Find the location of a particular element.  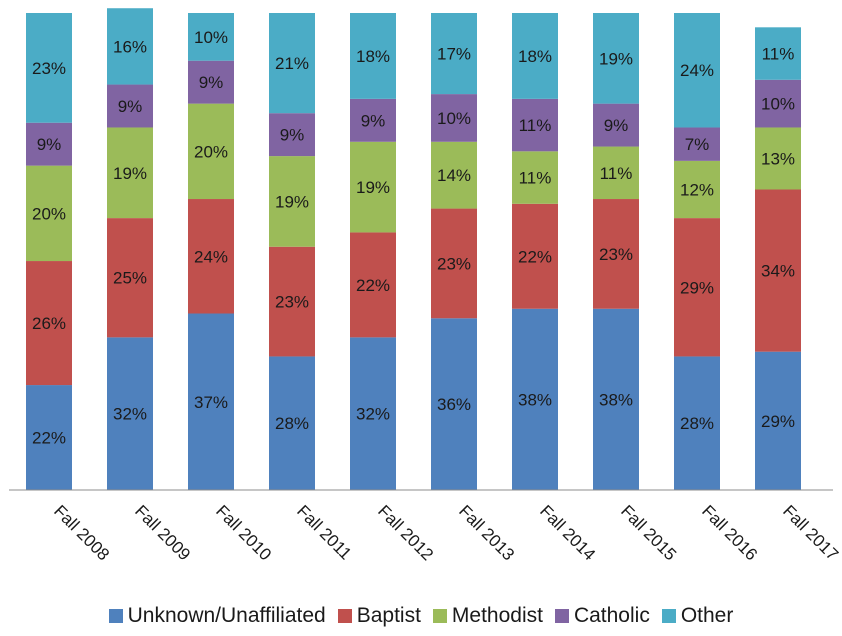

bar-baptist-fall-2016 is located at coordinates (697, 287).